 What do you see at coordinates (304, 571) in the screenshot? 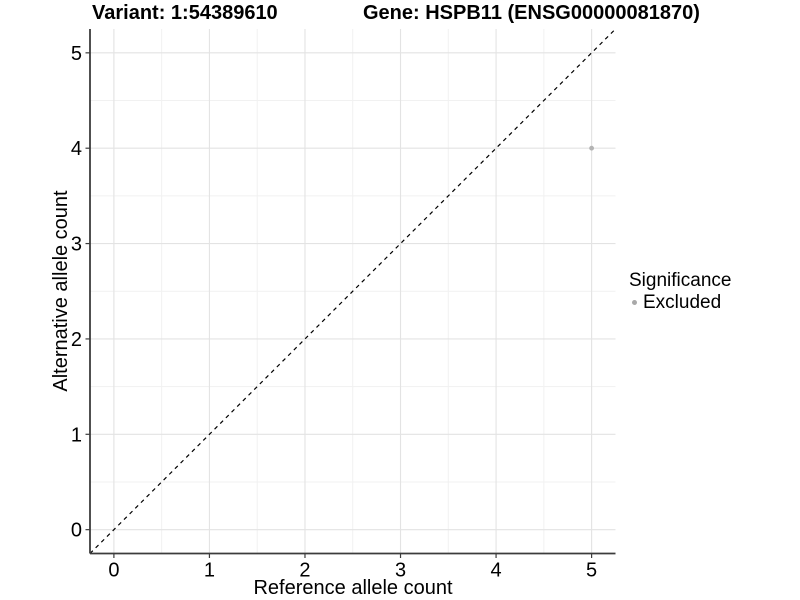
I see `x-tick-label: 2` at bounding box center [304, 571].